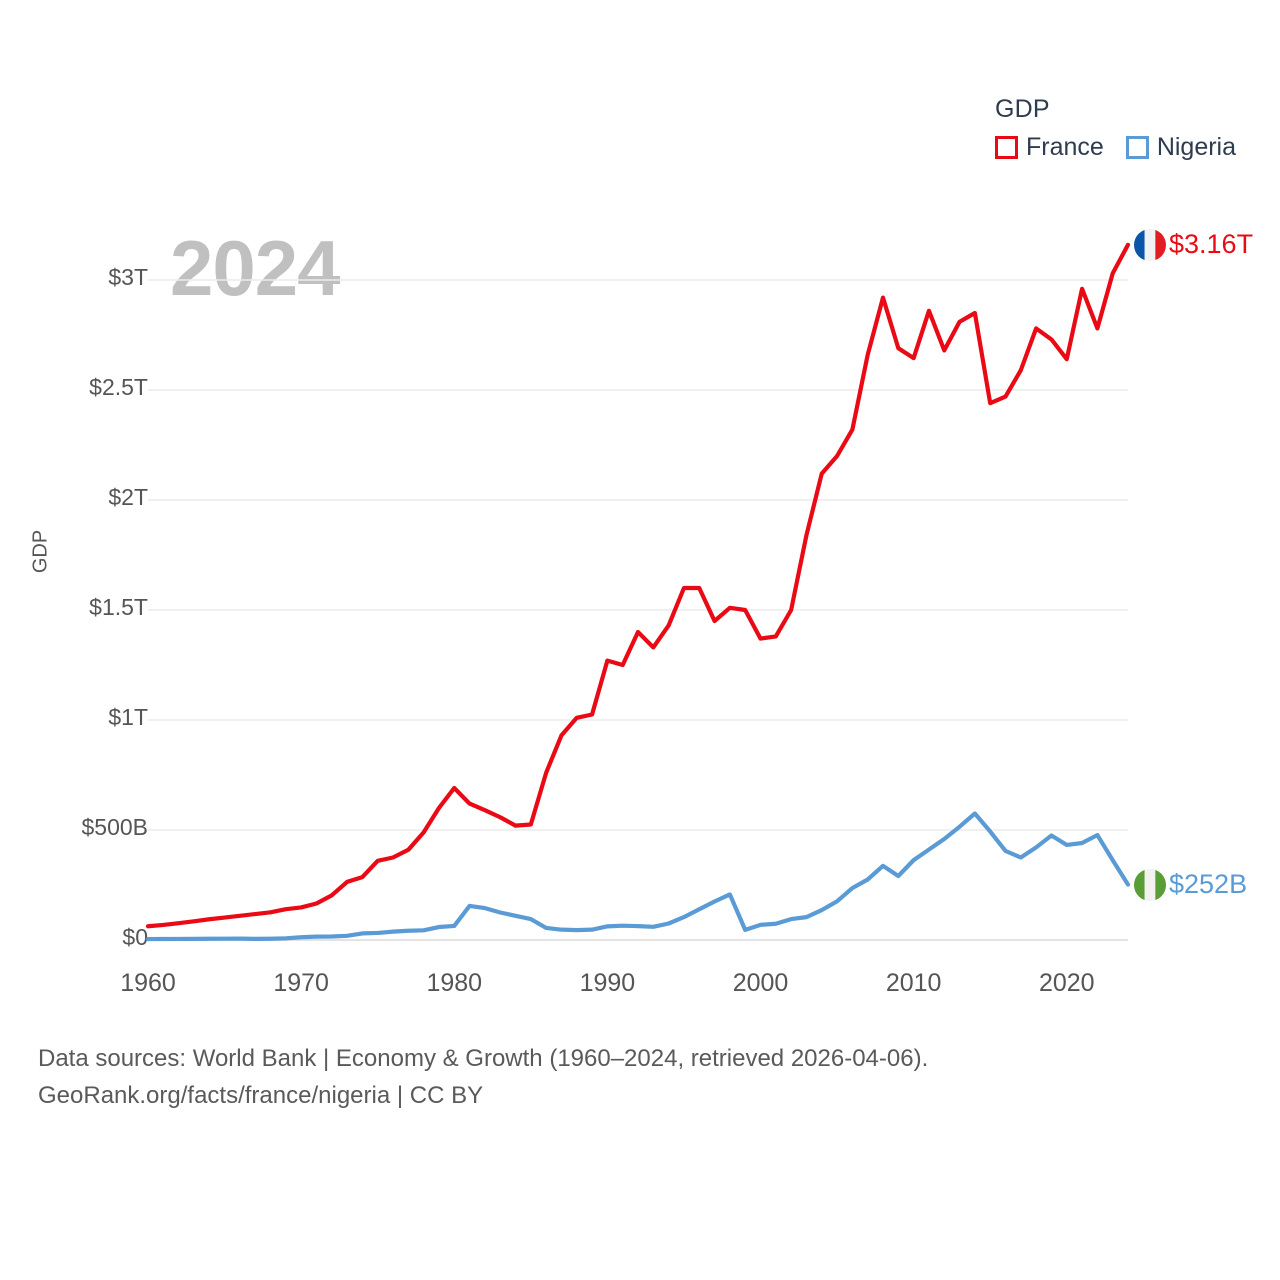 The image size is (1280, 1280). I want to click on legend-item-nigeria: Nigeria, so click(1181, 147).